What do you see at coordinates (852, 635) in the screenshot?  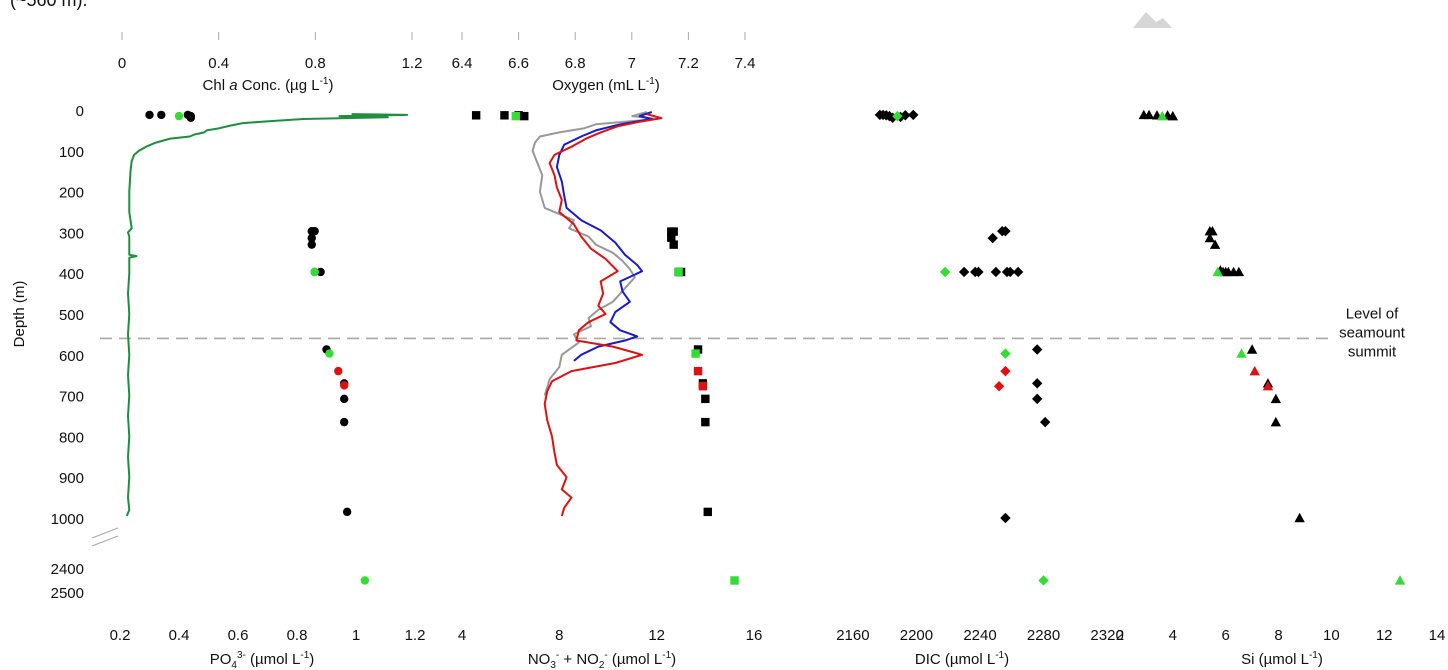 I see `x-tick-label: 2160` at bounding box center [852, 635].